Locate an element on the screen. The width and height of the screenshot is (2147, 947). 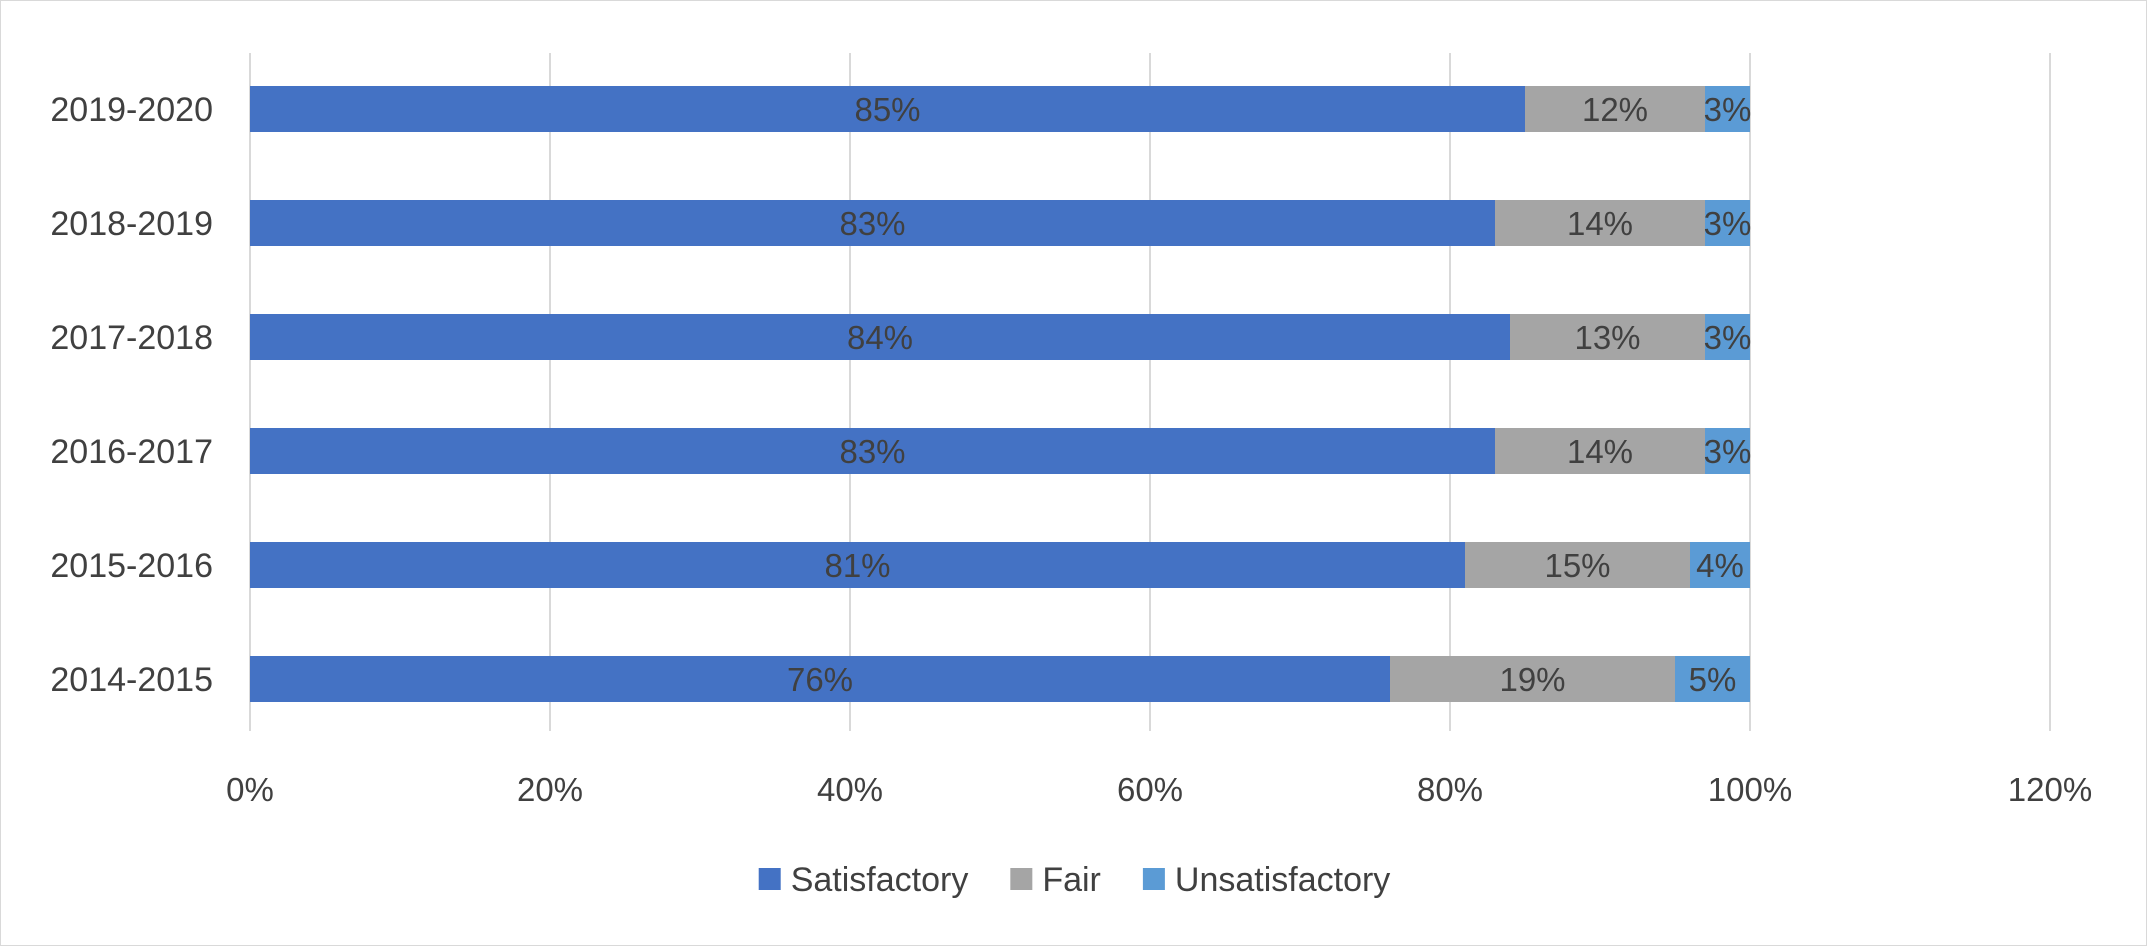
data-label: 12% is located at coordinates (1615, 109).